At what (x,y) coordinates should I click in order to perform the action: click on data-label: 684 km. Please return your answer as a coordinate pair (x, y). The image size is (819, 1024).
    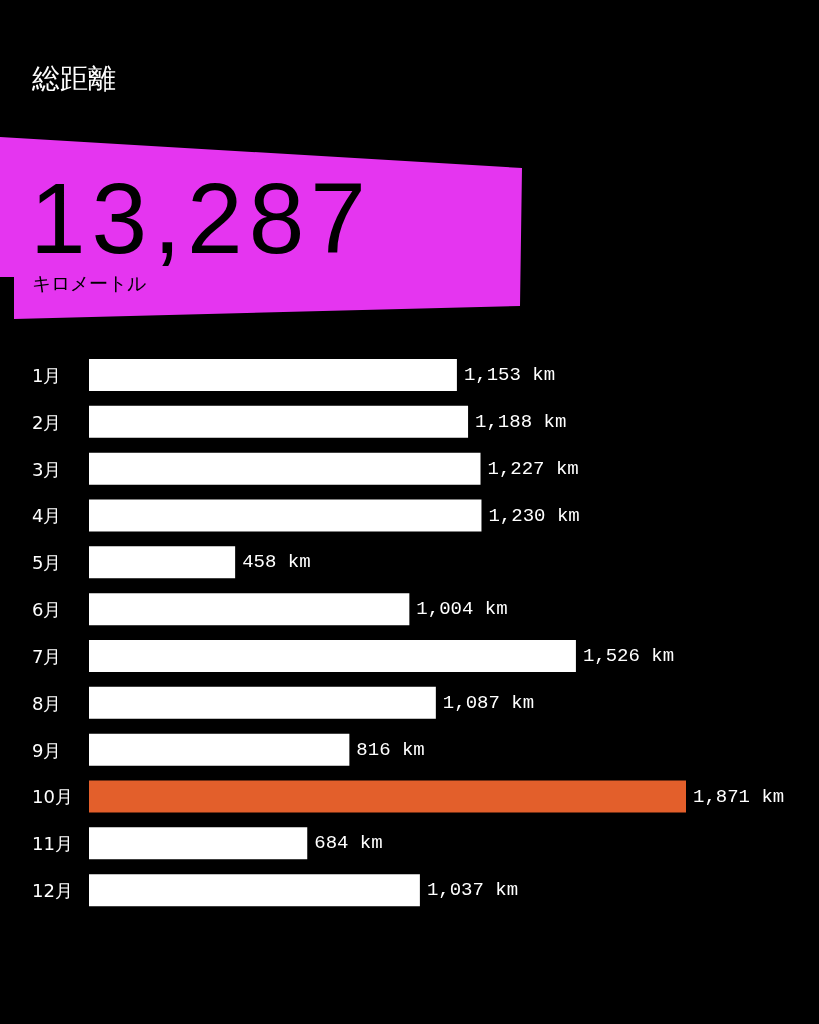
    Looking at the image, I should click on (348, 843).